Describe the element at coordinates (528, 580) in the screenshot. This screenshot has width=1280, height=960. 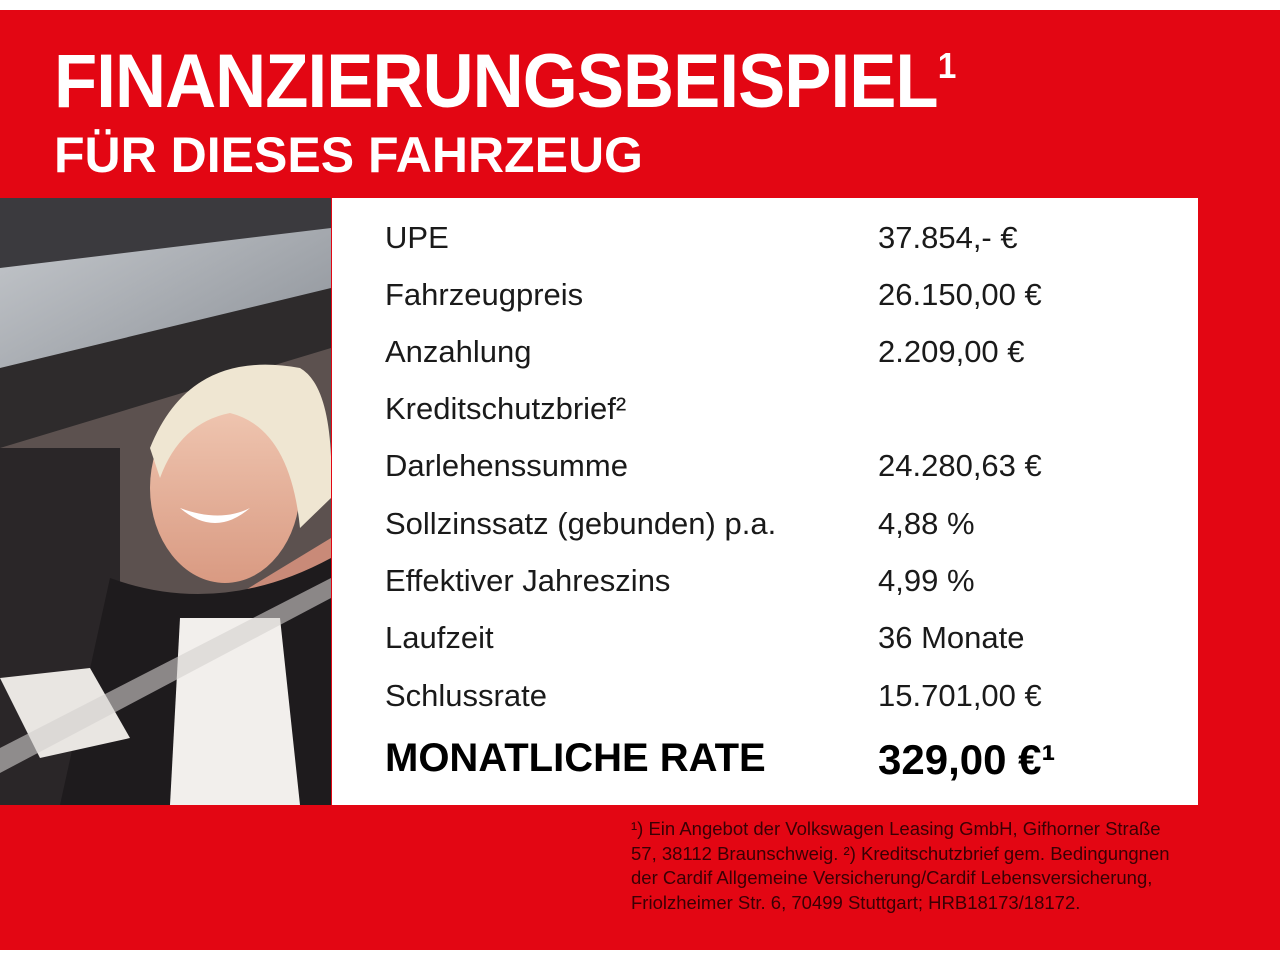
I see `row-label: Effektiver Jahreszins` at that location.